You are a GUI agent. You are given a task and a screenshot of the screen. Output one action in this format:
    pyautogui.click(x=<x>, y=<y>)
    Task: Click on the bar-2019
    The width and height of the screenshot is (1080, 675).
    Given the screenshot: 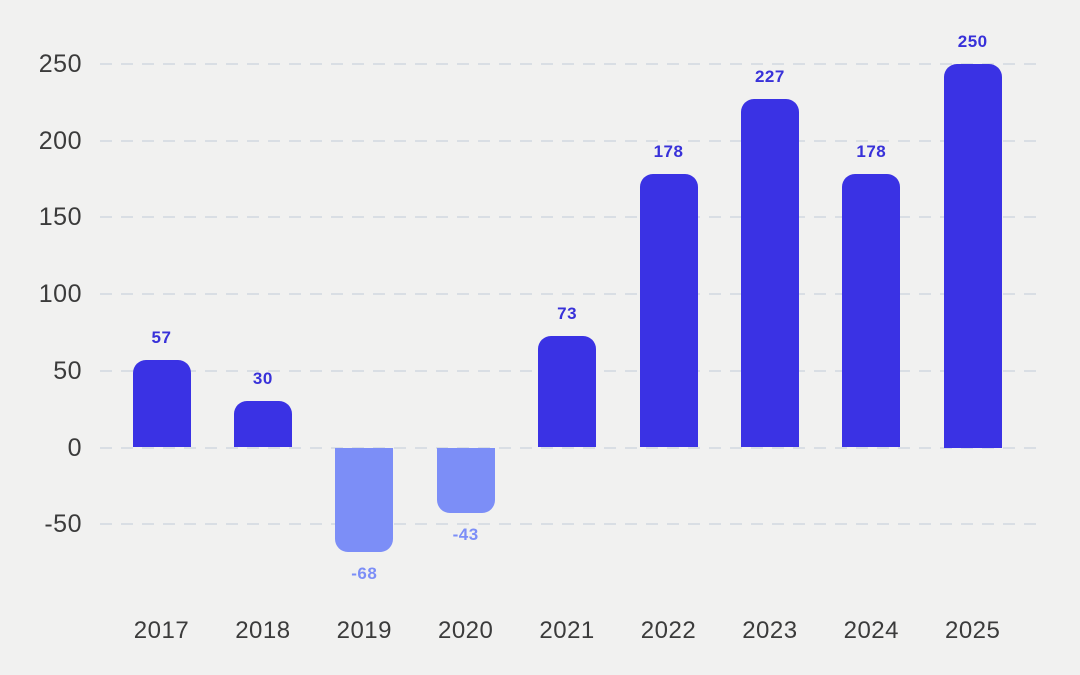 What is the action you would take?
    pyautogui.click(x=364, y=499)
    